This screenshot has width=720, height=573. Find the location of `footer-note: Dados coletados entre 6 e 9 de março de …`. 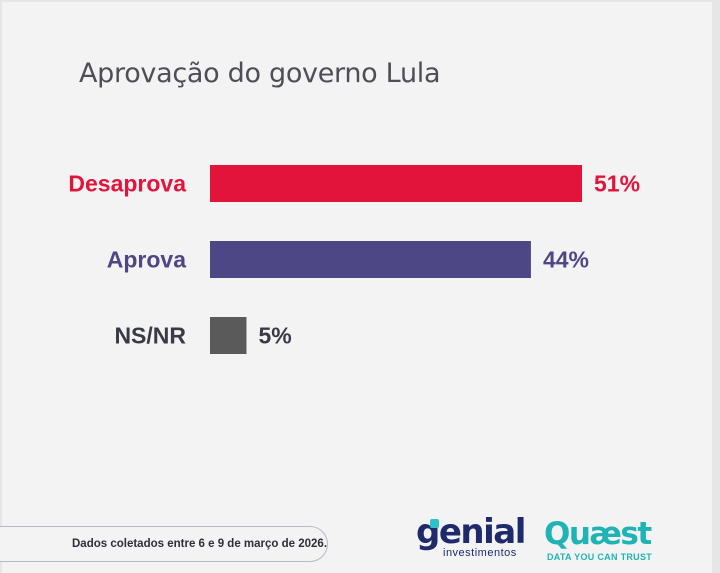

footer-note: Dados coletados entre 6 e 9 de março de … is located at coordinates (200, 544).